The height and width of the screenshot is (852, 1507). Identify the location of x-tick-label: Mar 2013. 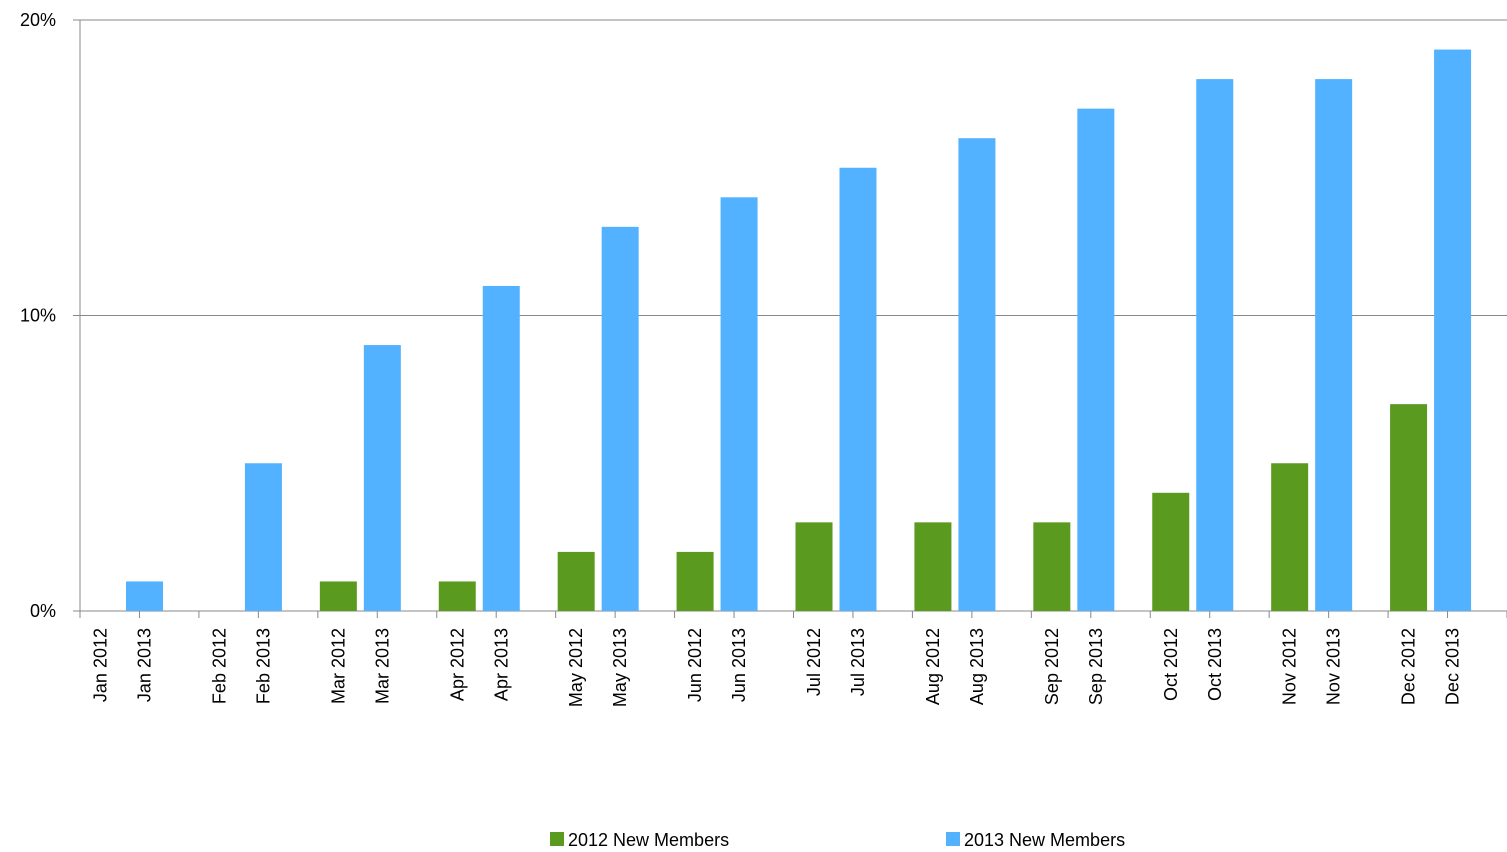
(382, 666).